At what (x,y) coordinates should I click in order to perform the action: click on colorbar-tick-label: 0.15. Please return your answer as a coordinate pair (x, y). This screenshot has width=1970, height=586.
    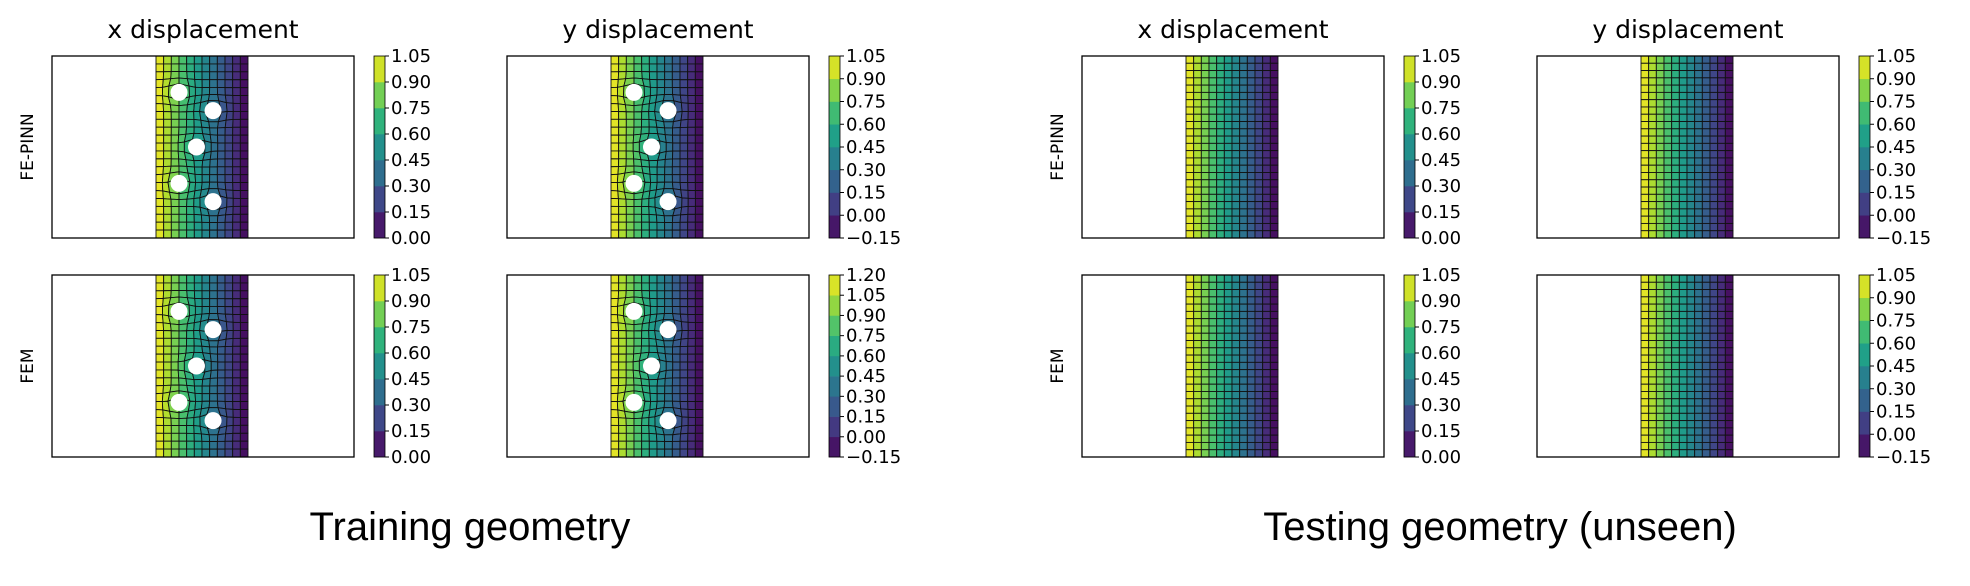
    Looking at the image, I should click on (1896, 193).